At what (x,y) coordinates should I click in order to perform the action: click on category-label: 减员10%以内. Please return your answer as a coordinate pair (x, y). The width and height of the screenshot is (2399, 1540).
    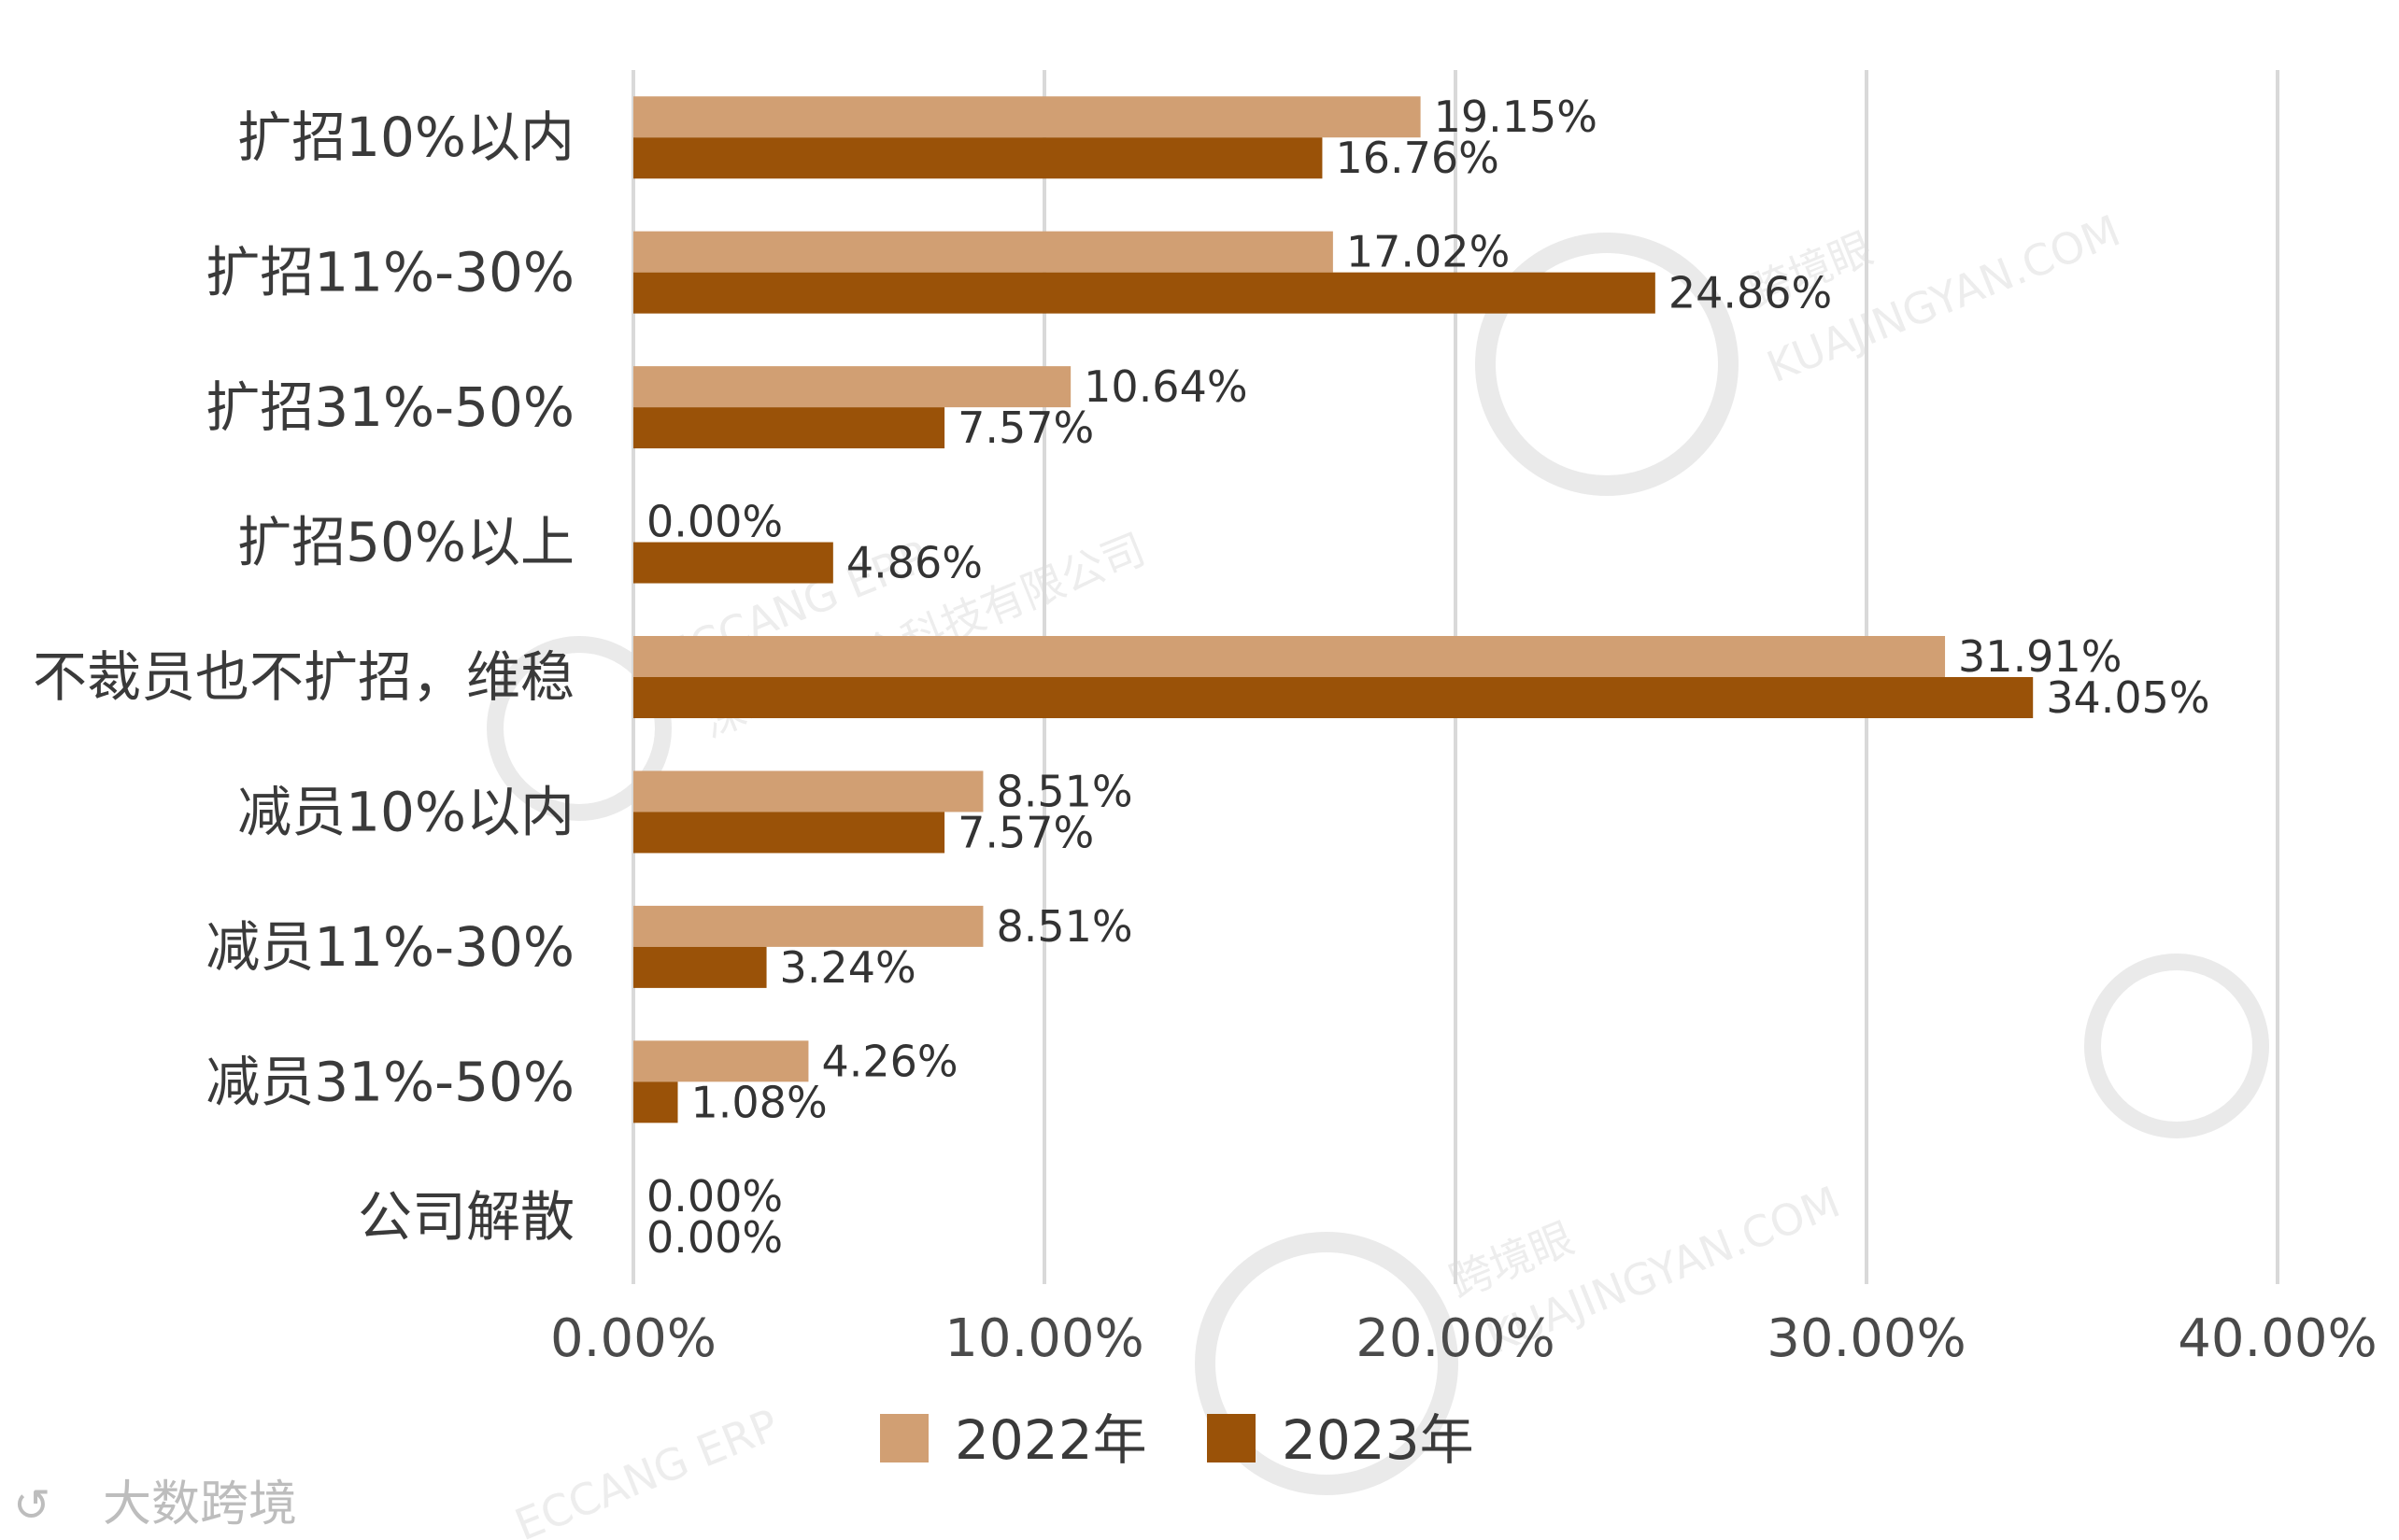
    Looking at the image, I should click on (406, 811).